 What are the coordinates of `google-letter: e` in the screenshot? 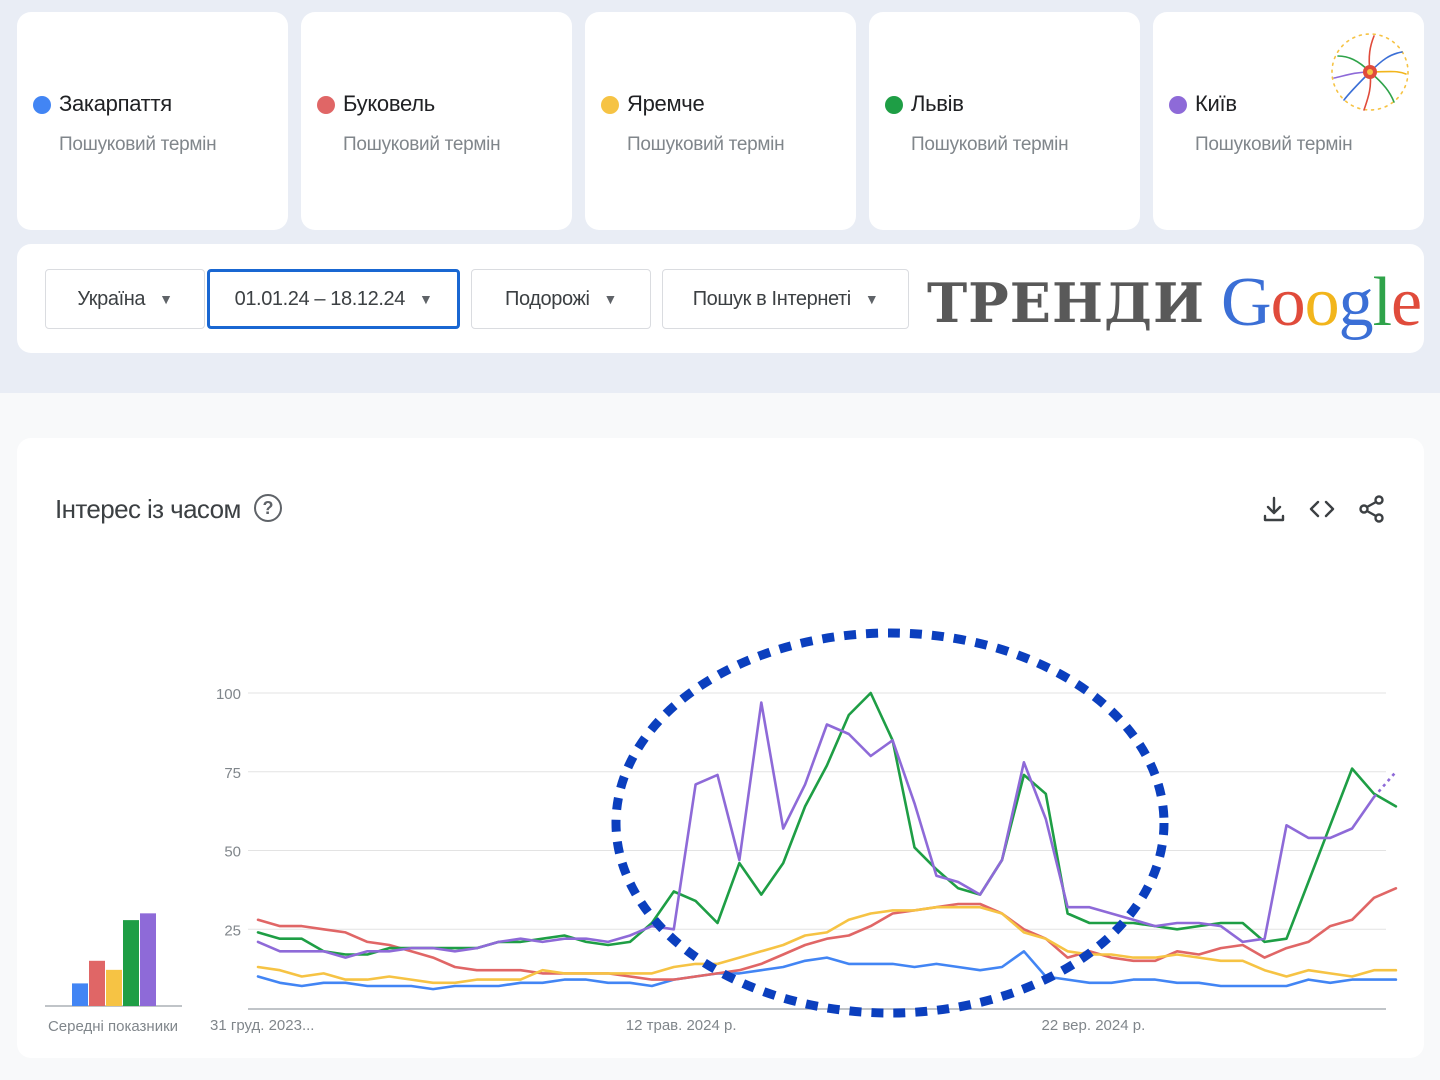 It's located at (1406, 302).